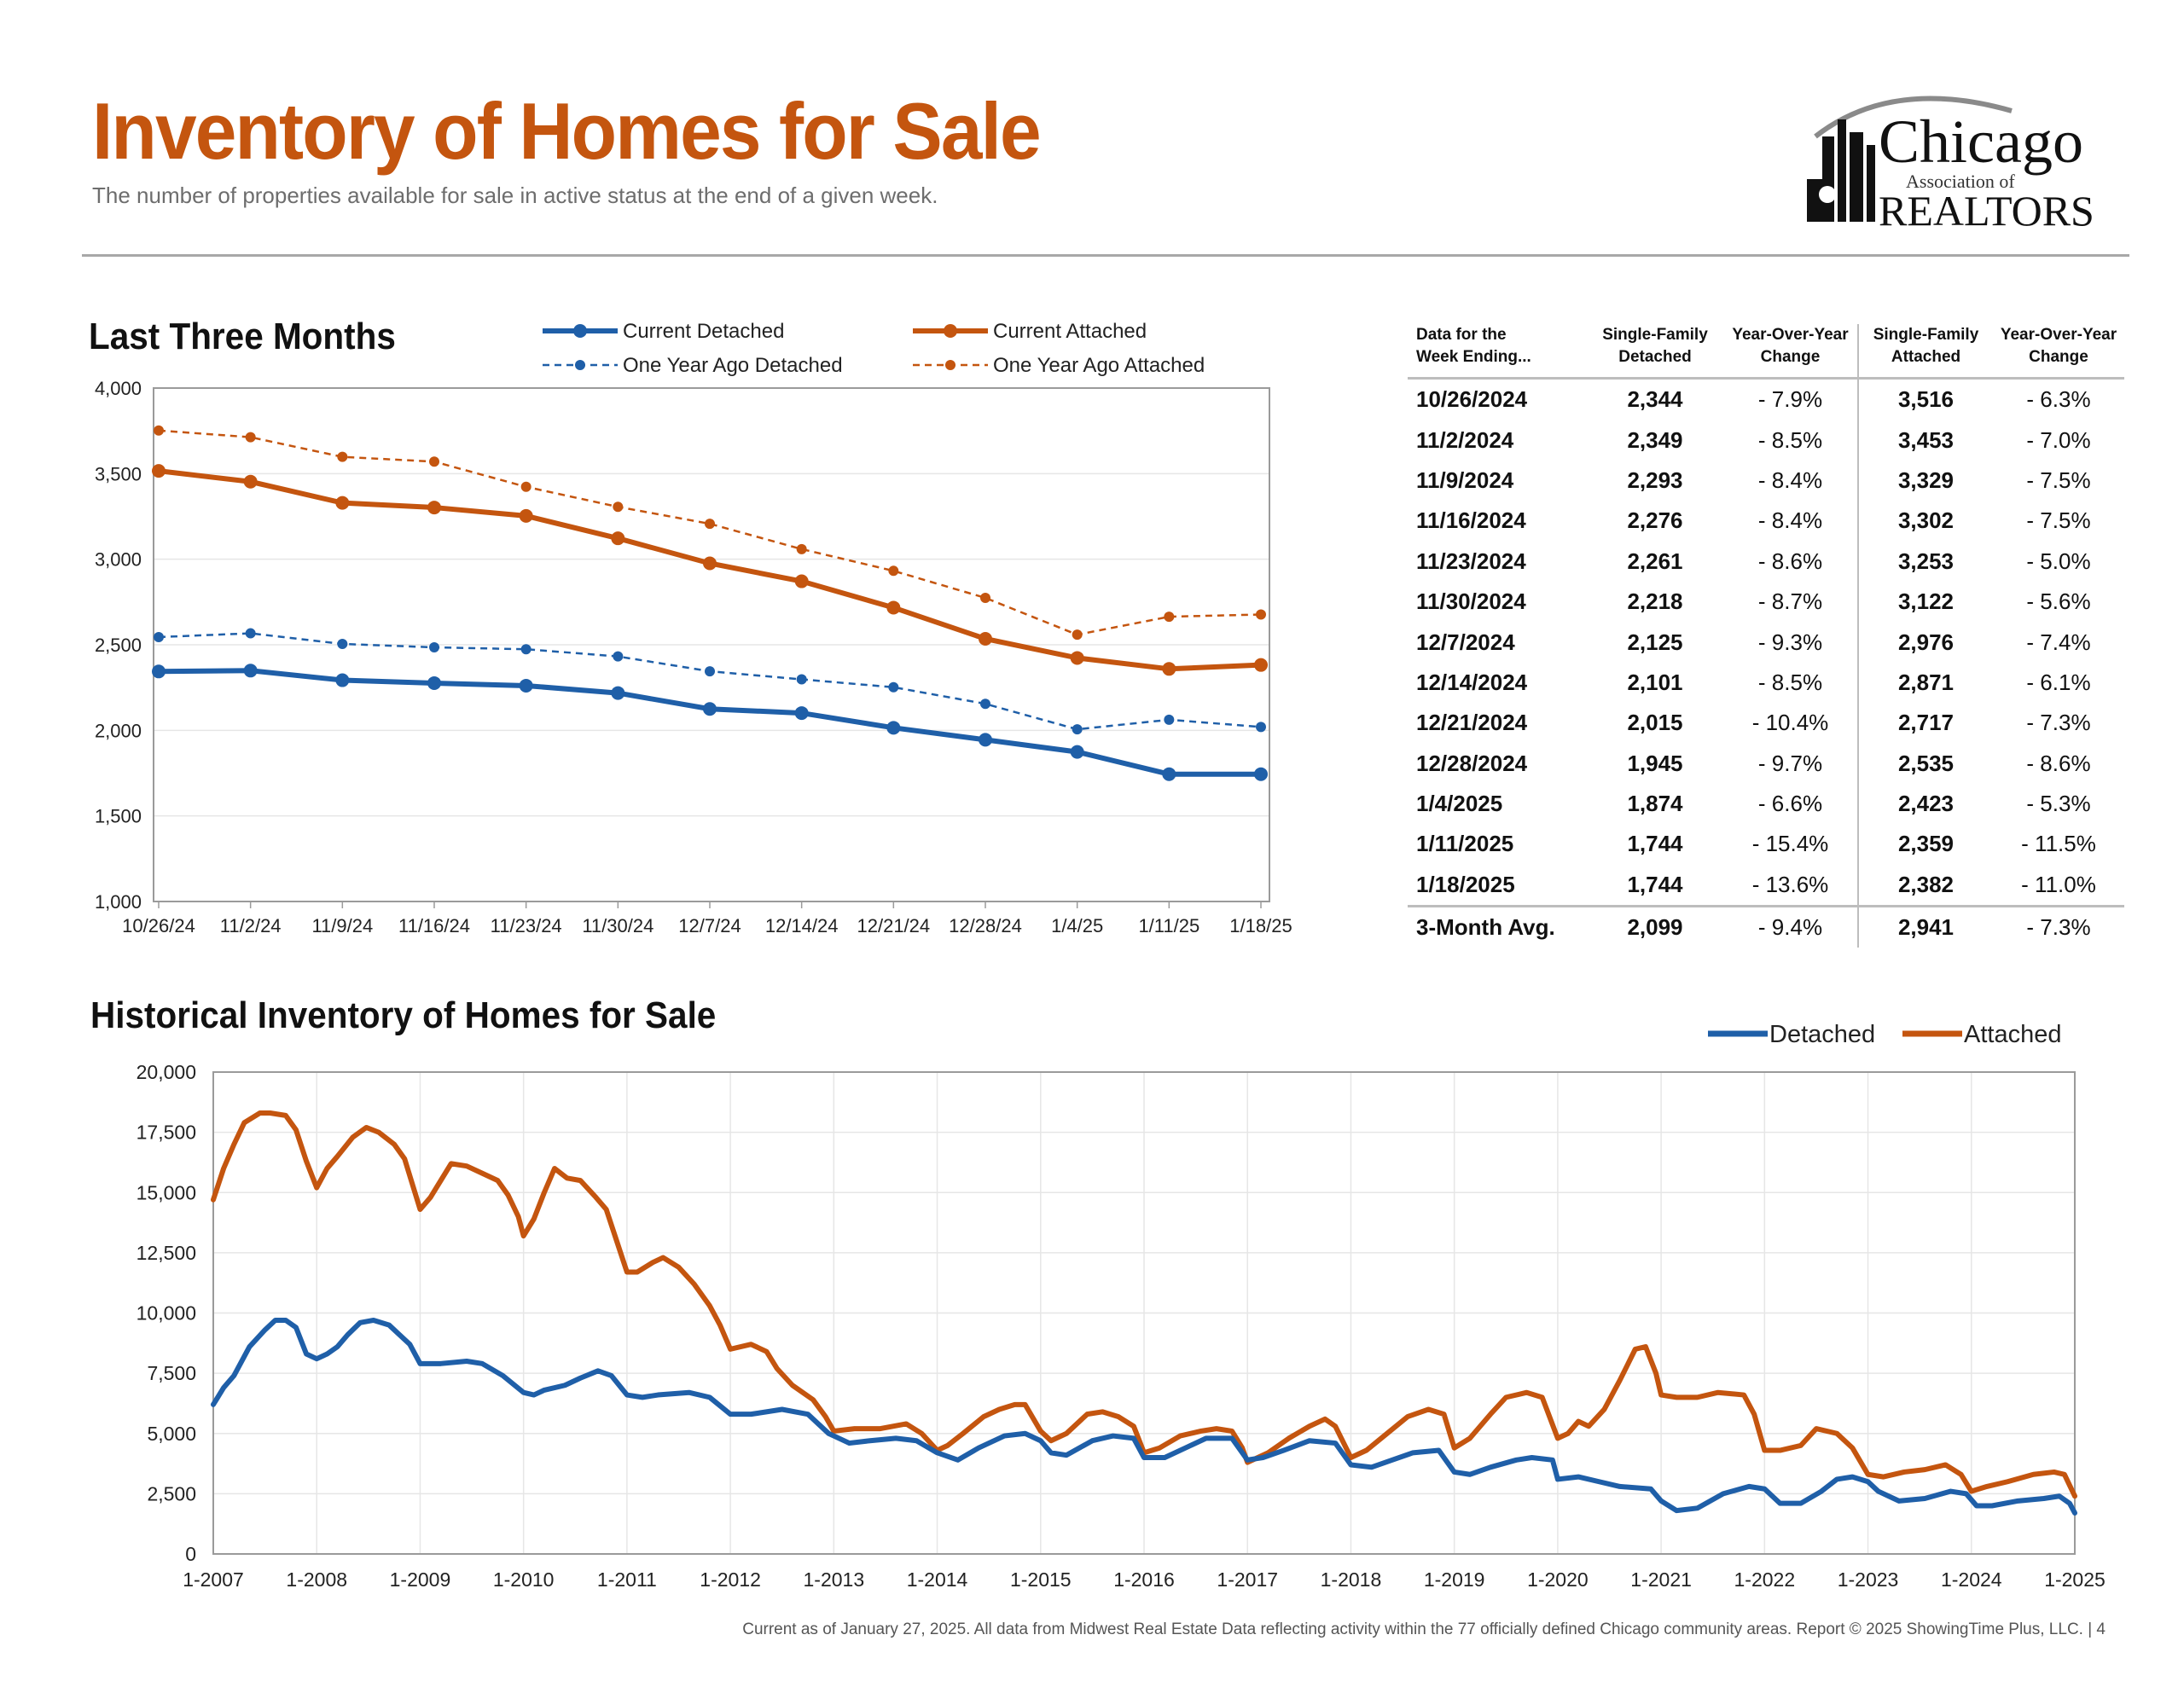  Describe the element at coordinates (835, 1580) in the screenshot. I see `hist-x-tick: 1-2013` at that location.